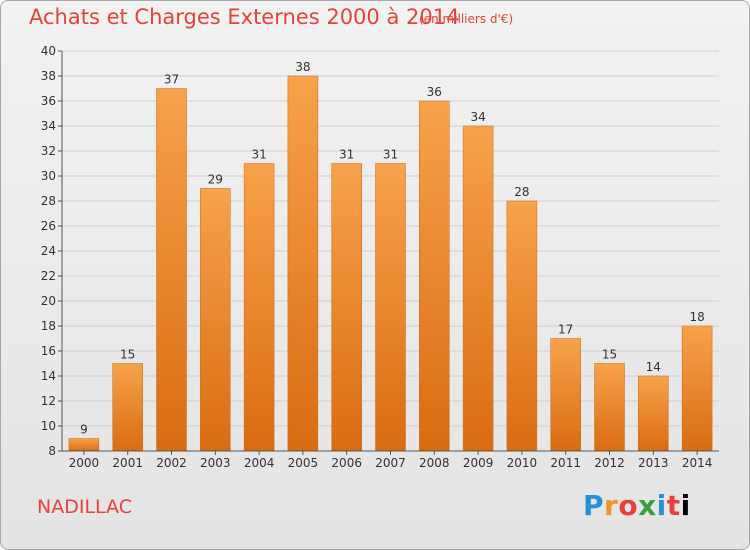  What do you see at coordinates (466, 19) in the screenshot?
I see `chart-subtitle: (en milliers d'€)` at bounding box center [466, 19].